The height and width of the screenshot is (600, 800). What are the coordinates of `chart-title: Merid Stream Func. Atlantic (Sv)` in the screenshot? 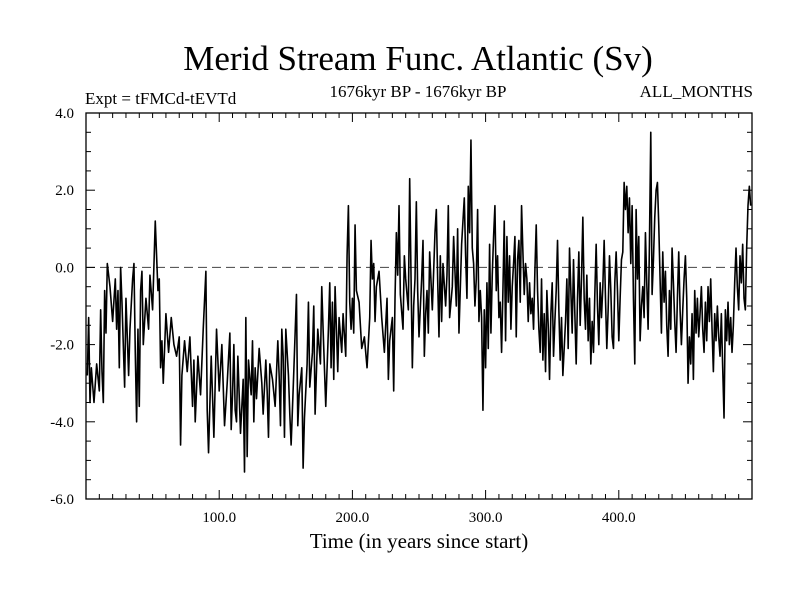 It's located at (418, 58).